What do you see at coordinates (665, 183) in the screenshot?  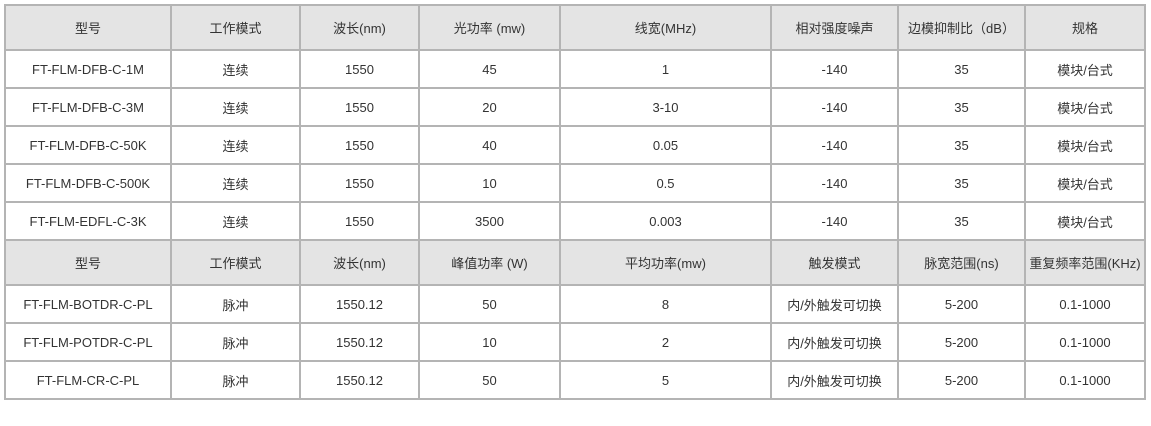 I see `data-cell: 0.5` at bounding box center [665, 183].